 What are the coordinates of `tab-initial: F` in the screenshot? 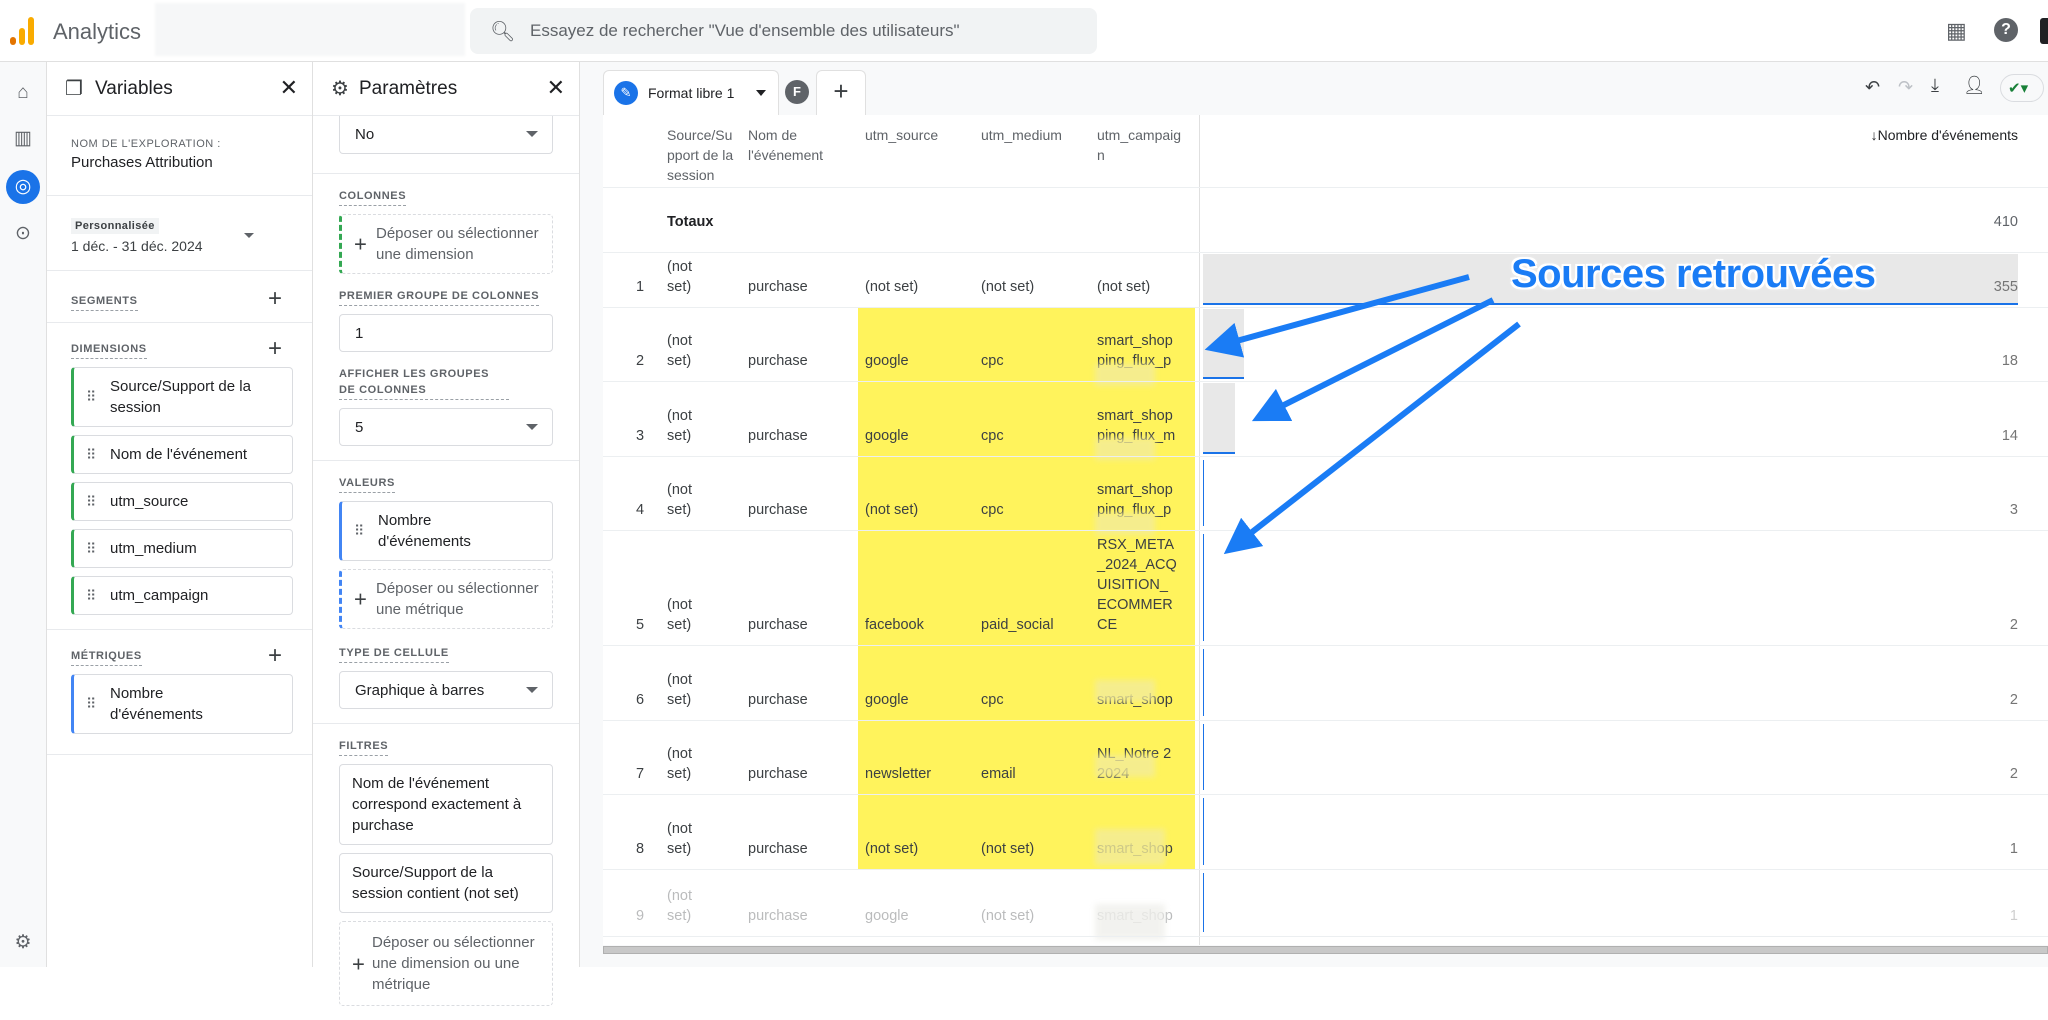 It's located at (797, 92).